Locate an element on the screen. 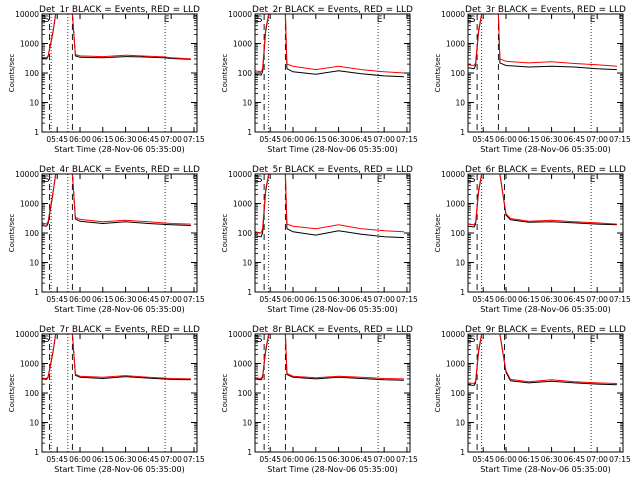 The image size is (640, 480). chart-title: Det_8r BLACK = Events, RED = LLD is located at coordinates (332, 330).